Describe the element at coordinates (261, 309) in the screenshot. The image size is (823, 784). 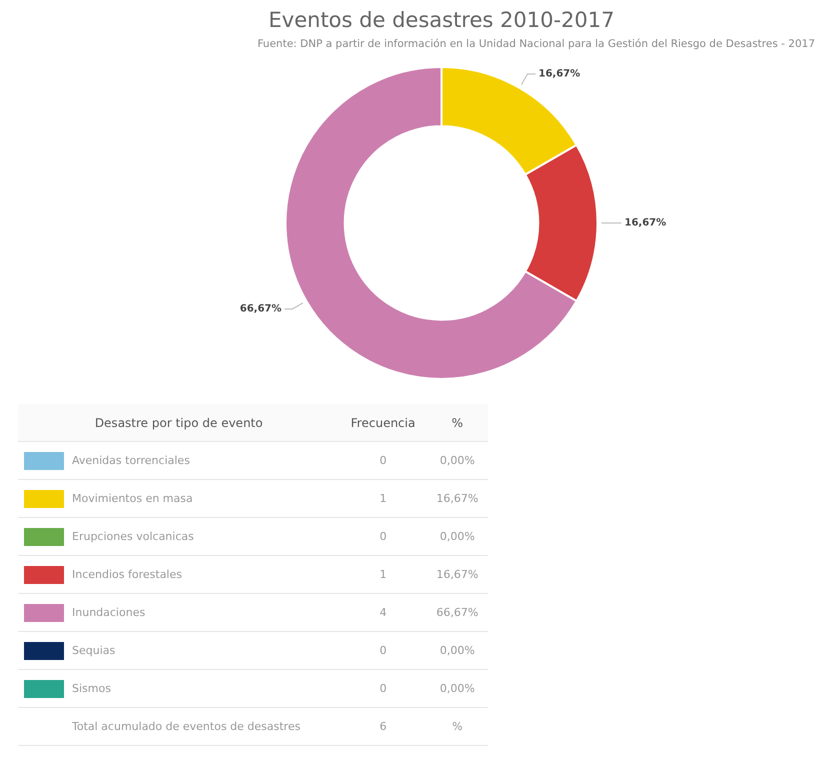
I see `data-label: 66,67%` at that location.